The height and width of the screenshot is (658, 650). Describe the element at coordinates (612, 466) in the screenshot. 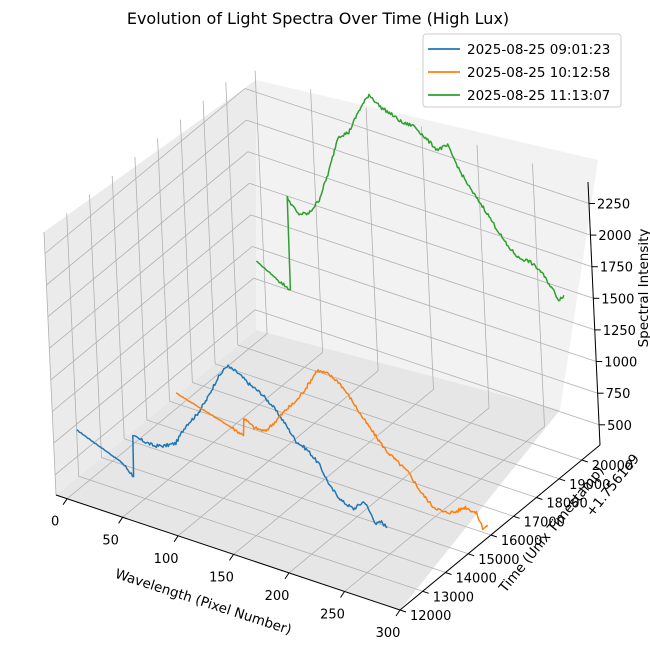

I see `y-tick-label: 20000` at that location.